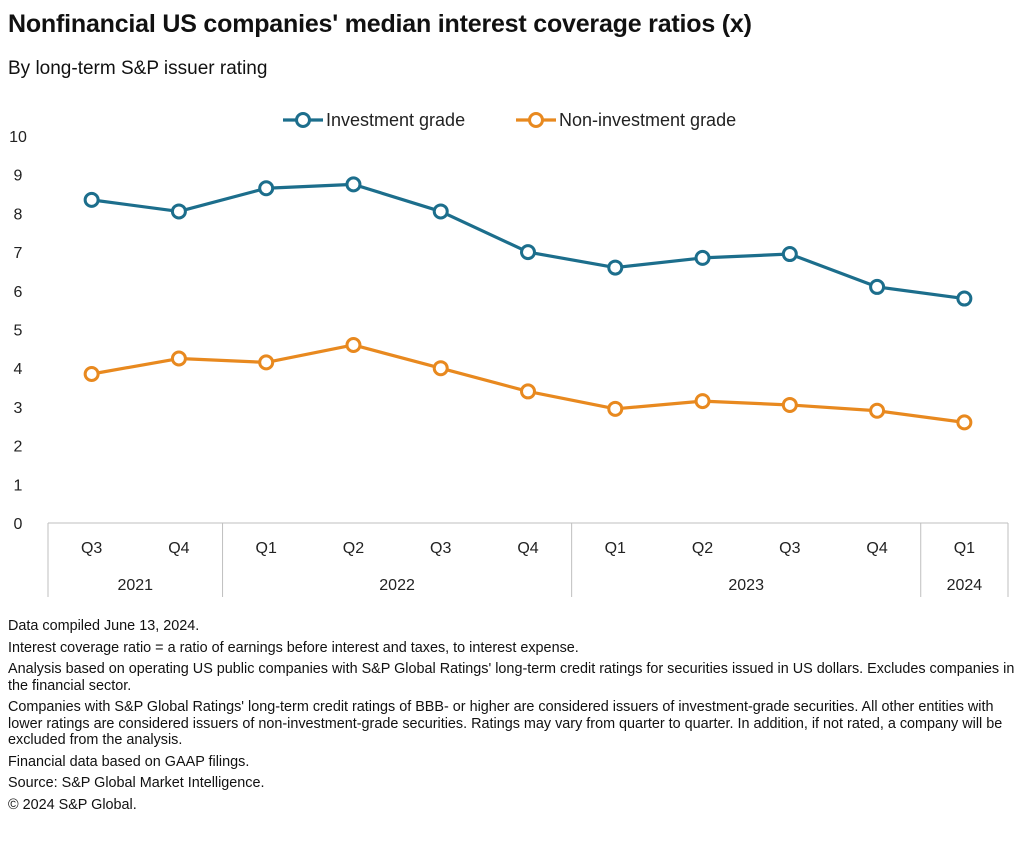 The image size is (1031, 855). I want to click on y-tick-label: 9, so click(18, 176).